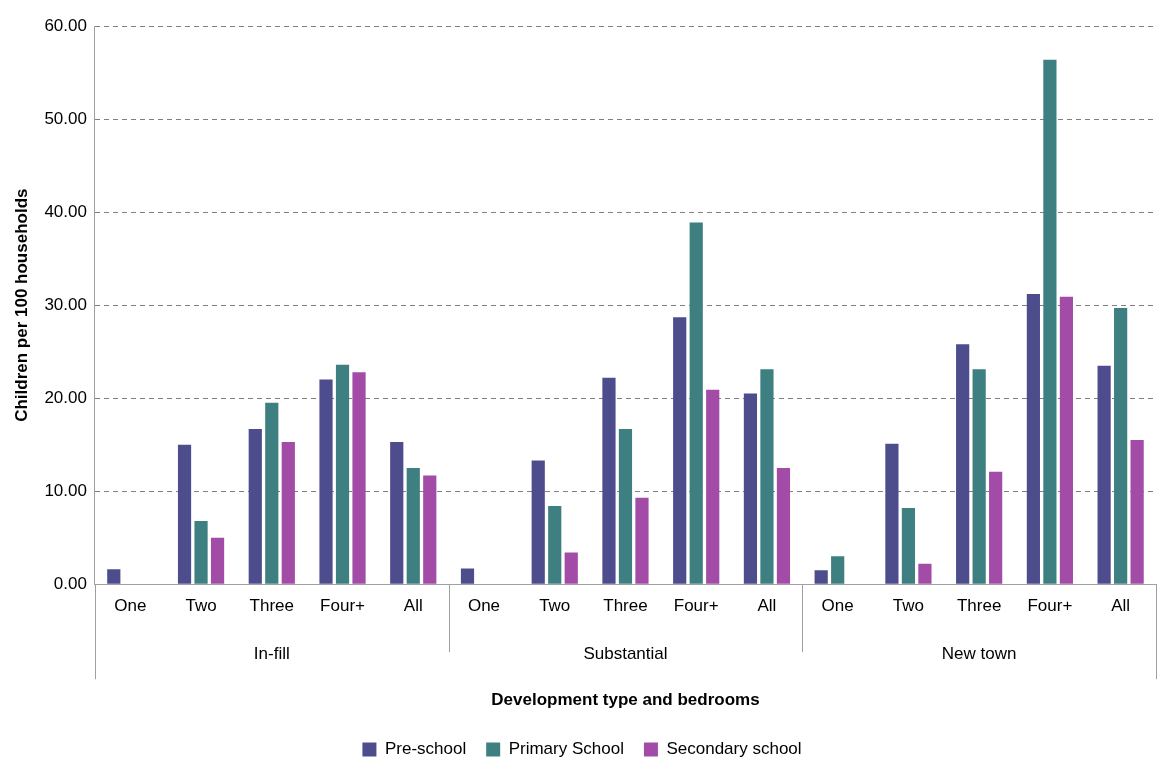  I want to click on y-tick-label: 20.00, so click(65, 397).